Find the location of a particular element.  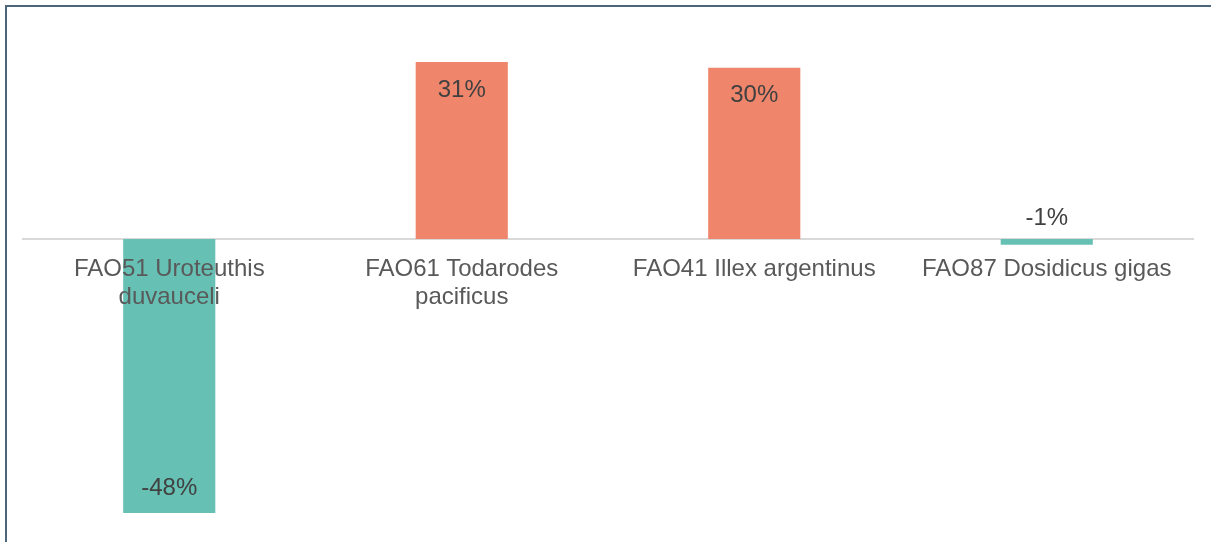

data-label: -48% is located at coordinates (169, 486).